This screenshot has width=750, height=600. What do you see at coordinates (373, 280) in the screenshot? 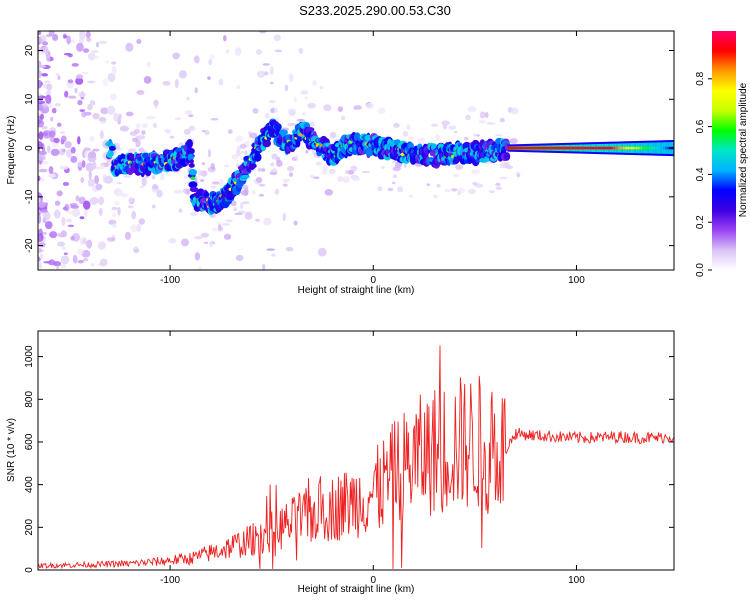
I see `spectrogram-x-tick-label: 0` at bounding box center [373, 280].